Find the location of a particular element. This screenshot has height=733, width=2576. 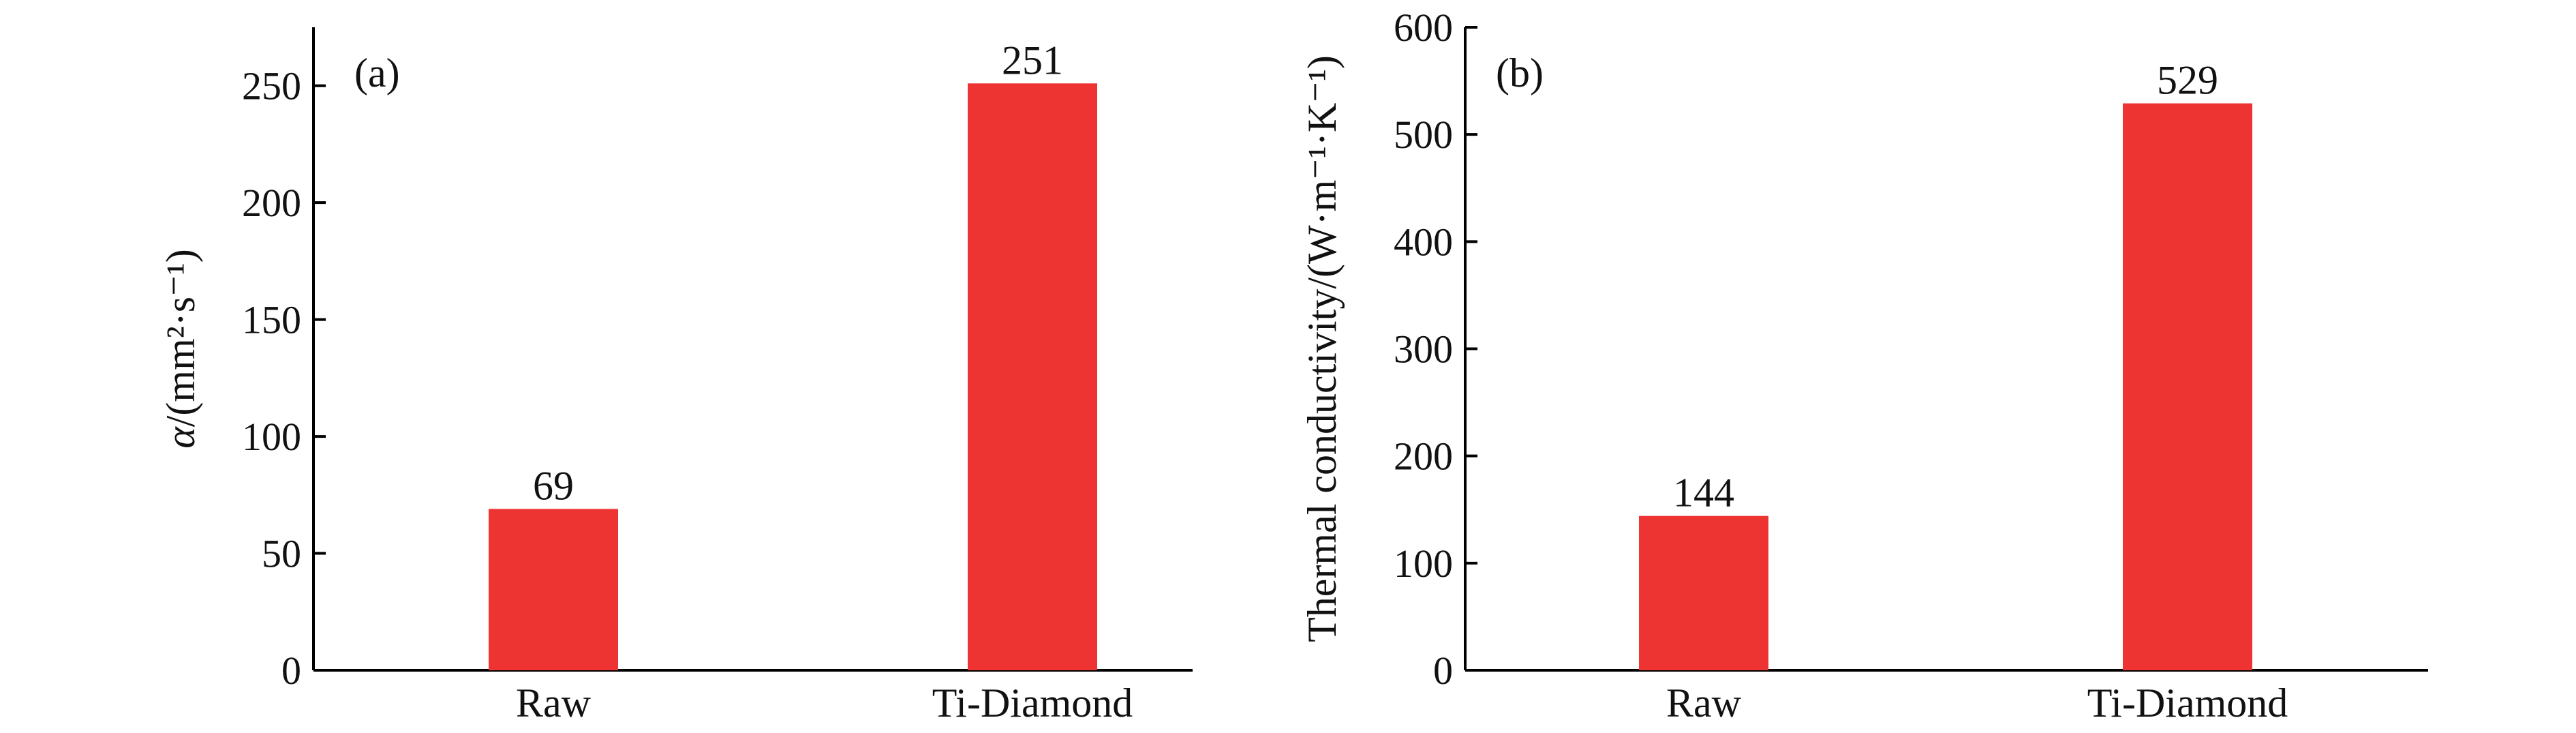

panel-label-a: (a) is located at coordinates (377, 72).